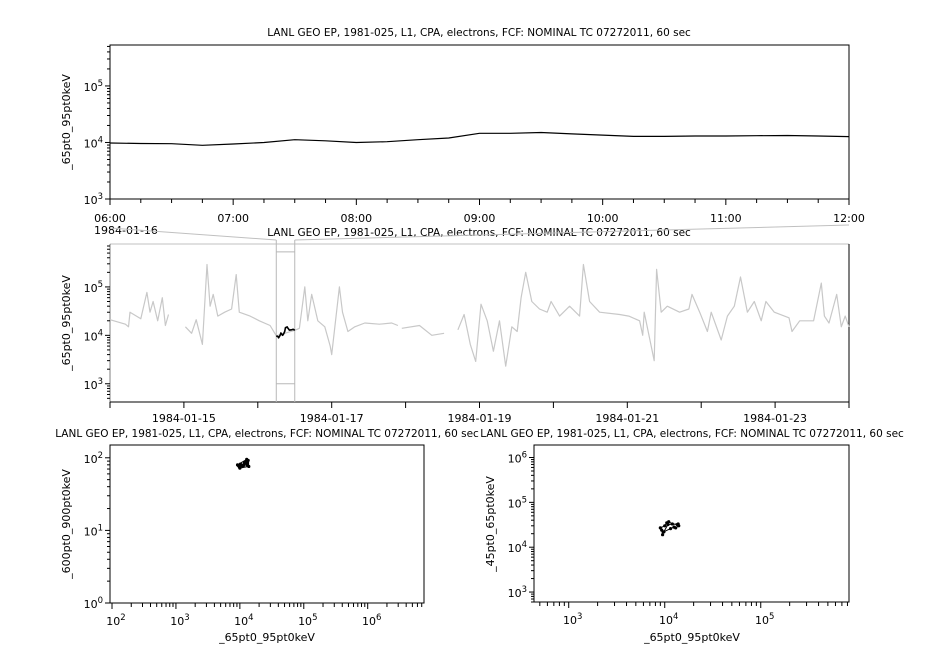 The height and width of the screenshot is (647, 926). What do you see at coordinates (66, 524) in the screenshot?
I see `bottom-left-ylabel: _600pt0_900pt0keV` at bounding box center [66, 524].